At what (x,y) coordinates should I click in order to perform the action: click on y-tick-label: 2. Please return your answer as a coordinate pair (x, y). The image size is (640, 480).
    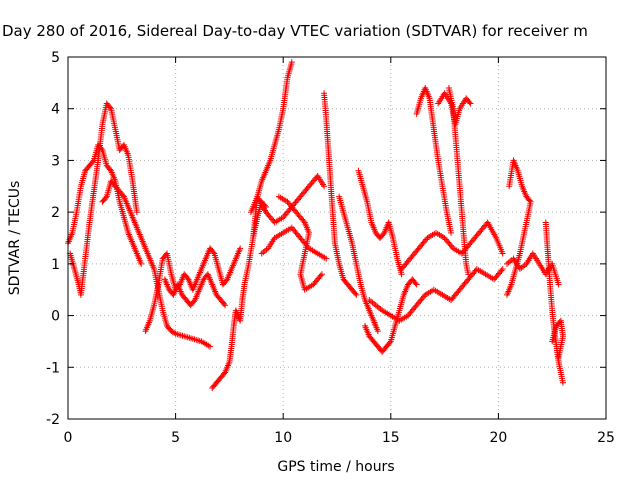
    Looking at the image, I should click on (55, 213).